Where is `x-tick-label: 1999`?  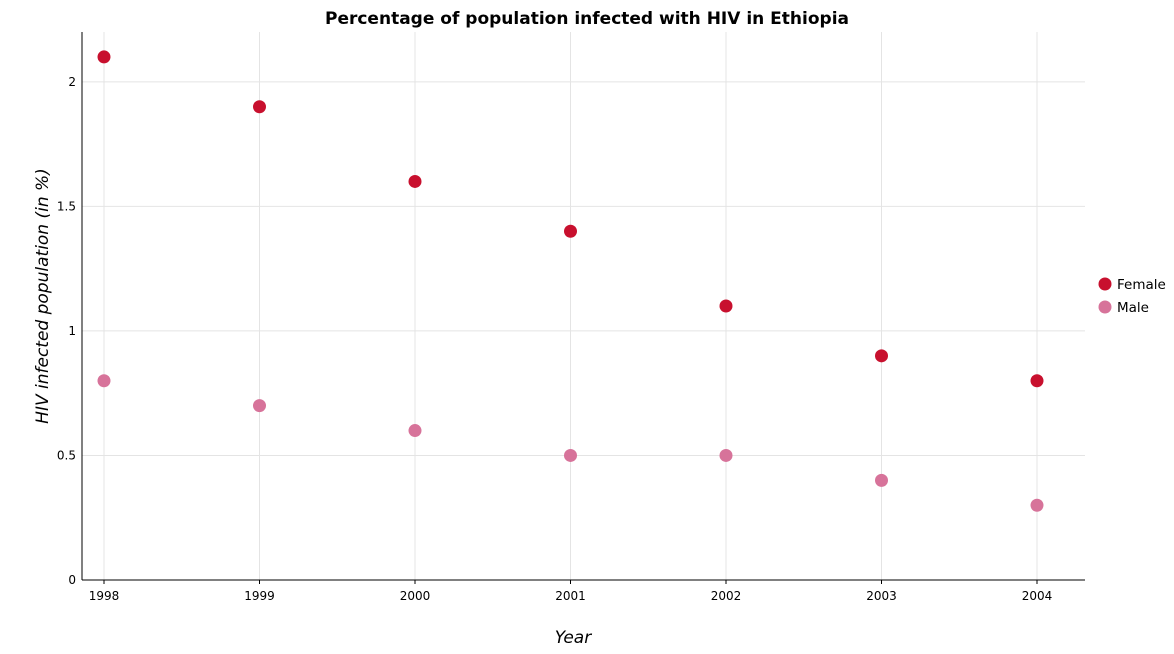 x-tick-label: 1999 is located at coordinates (259, 596).